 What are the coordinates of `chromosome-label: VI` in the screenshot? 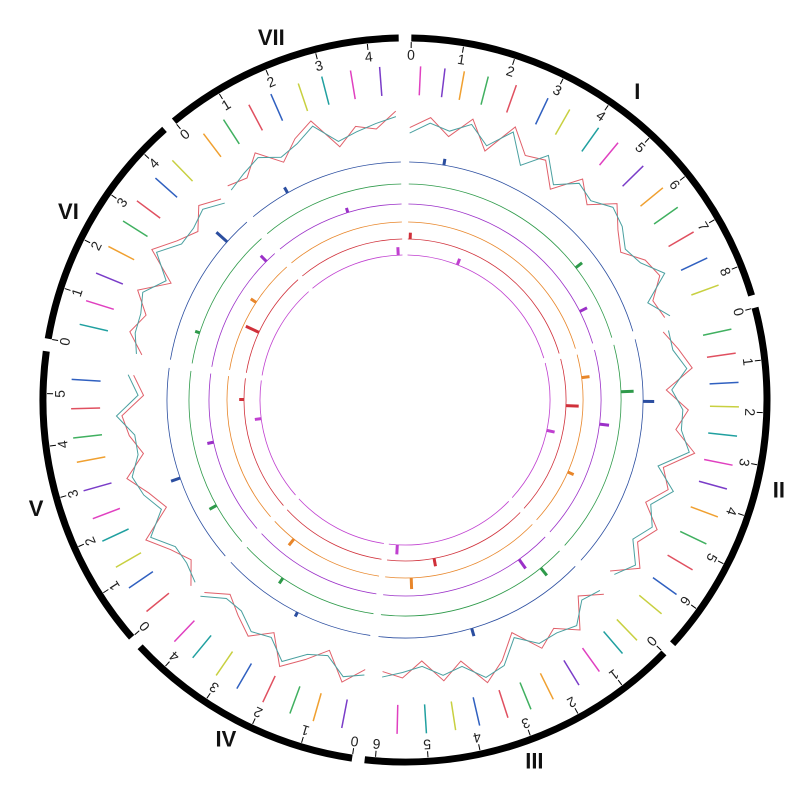 It's located at (68, 211).